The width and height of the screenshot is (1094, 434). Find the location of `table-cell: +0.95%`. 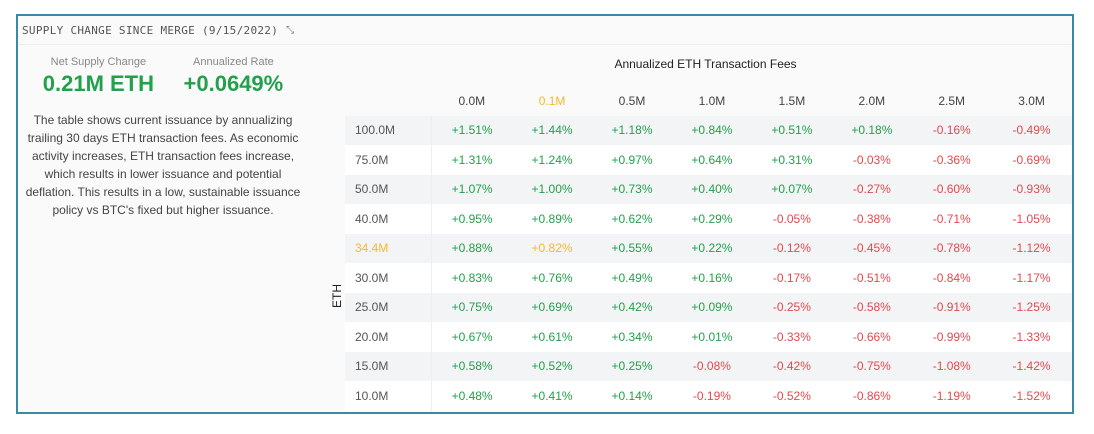

table-cell: +0.95% is located at coordinates (472, 218).